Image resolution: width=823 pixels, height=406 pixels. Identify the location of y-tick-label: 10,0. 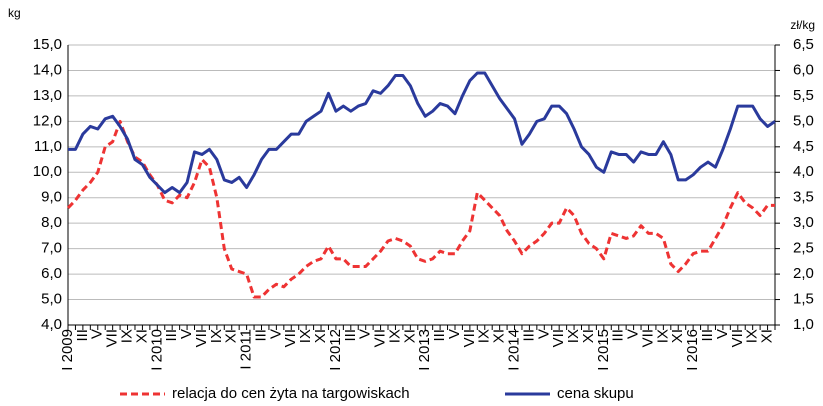
(47, 171).